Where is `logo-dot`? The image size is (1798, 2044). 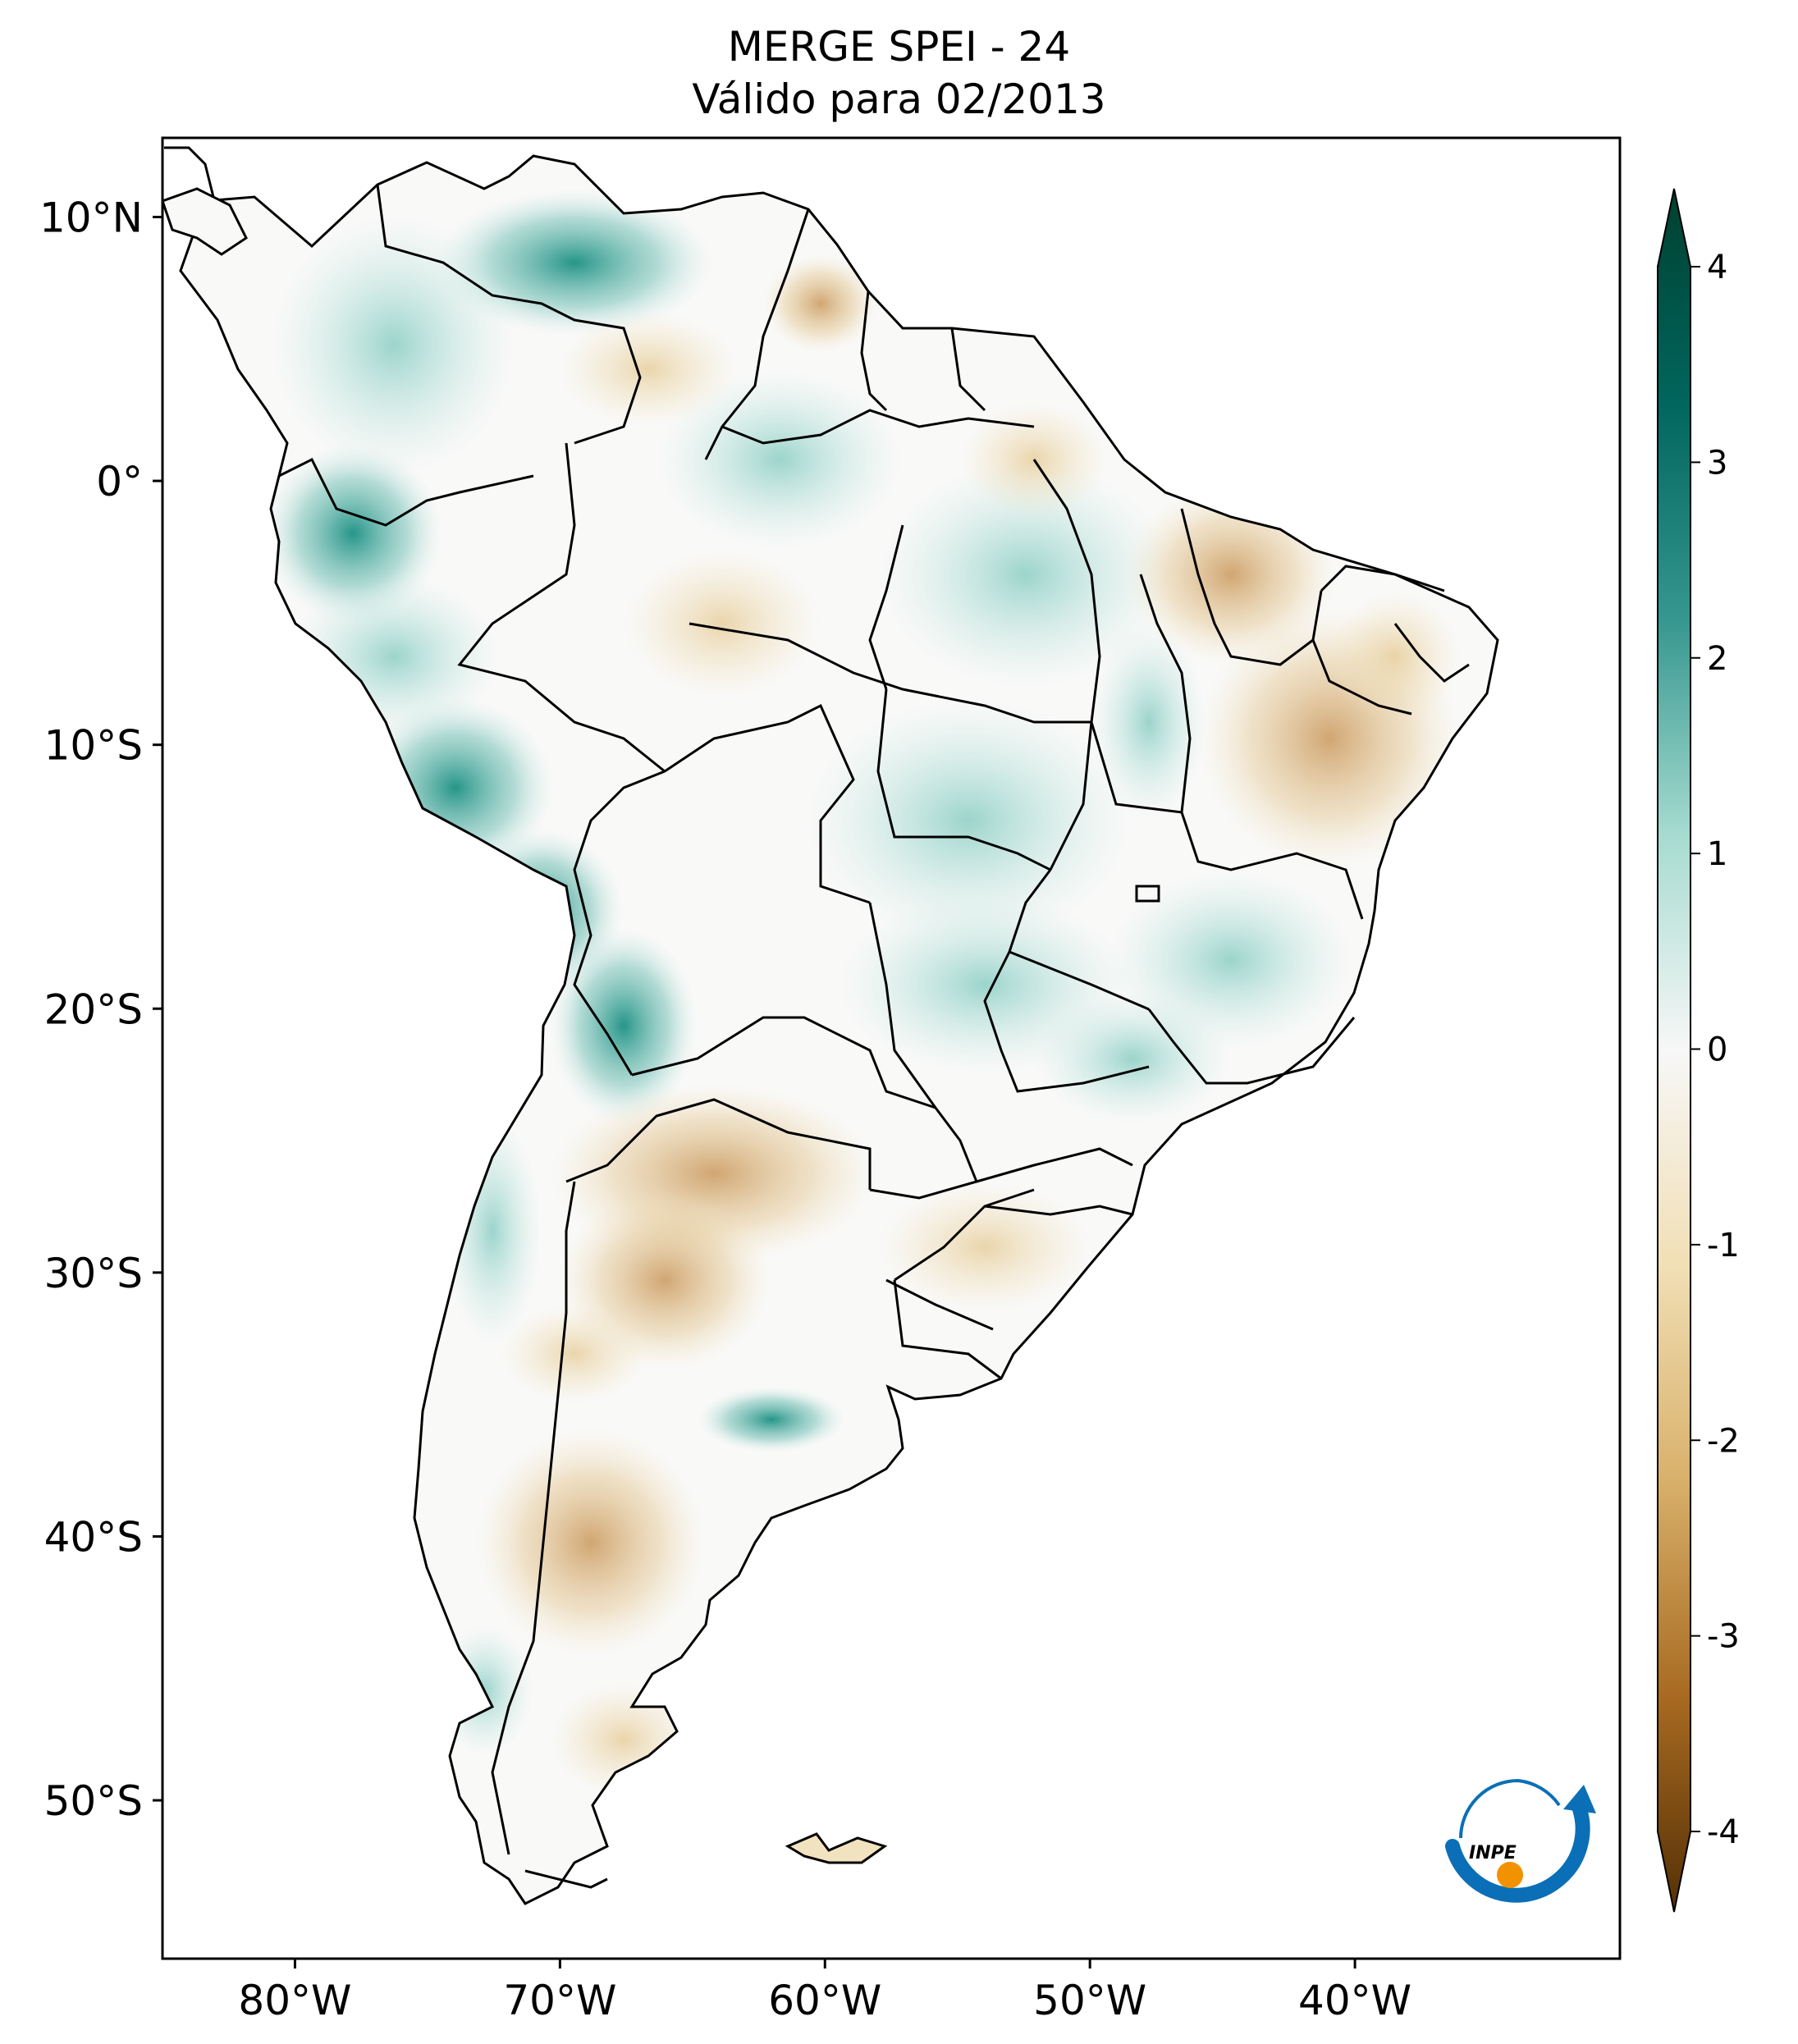
logo-dot is located at coordinates (1510, 1875).